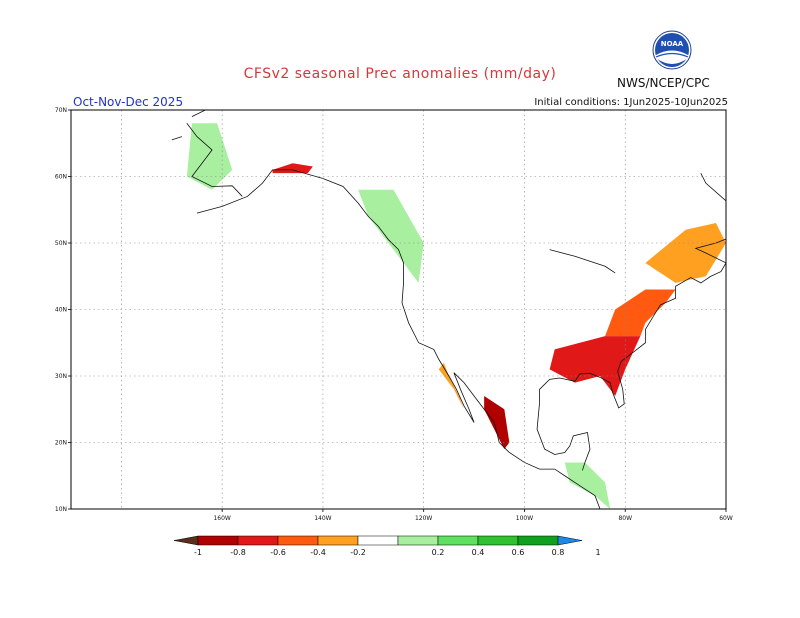  What do you see at coordinates (400, 74) in the screenshot?
I see `map-title: CFSv2 seasonal Prec anomalies (mm/day)` at bounding box center [400, 74].